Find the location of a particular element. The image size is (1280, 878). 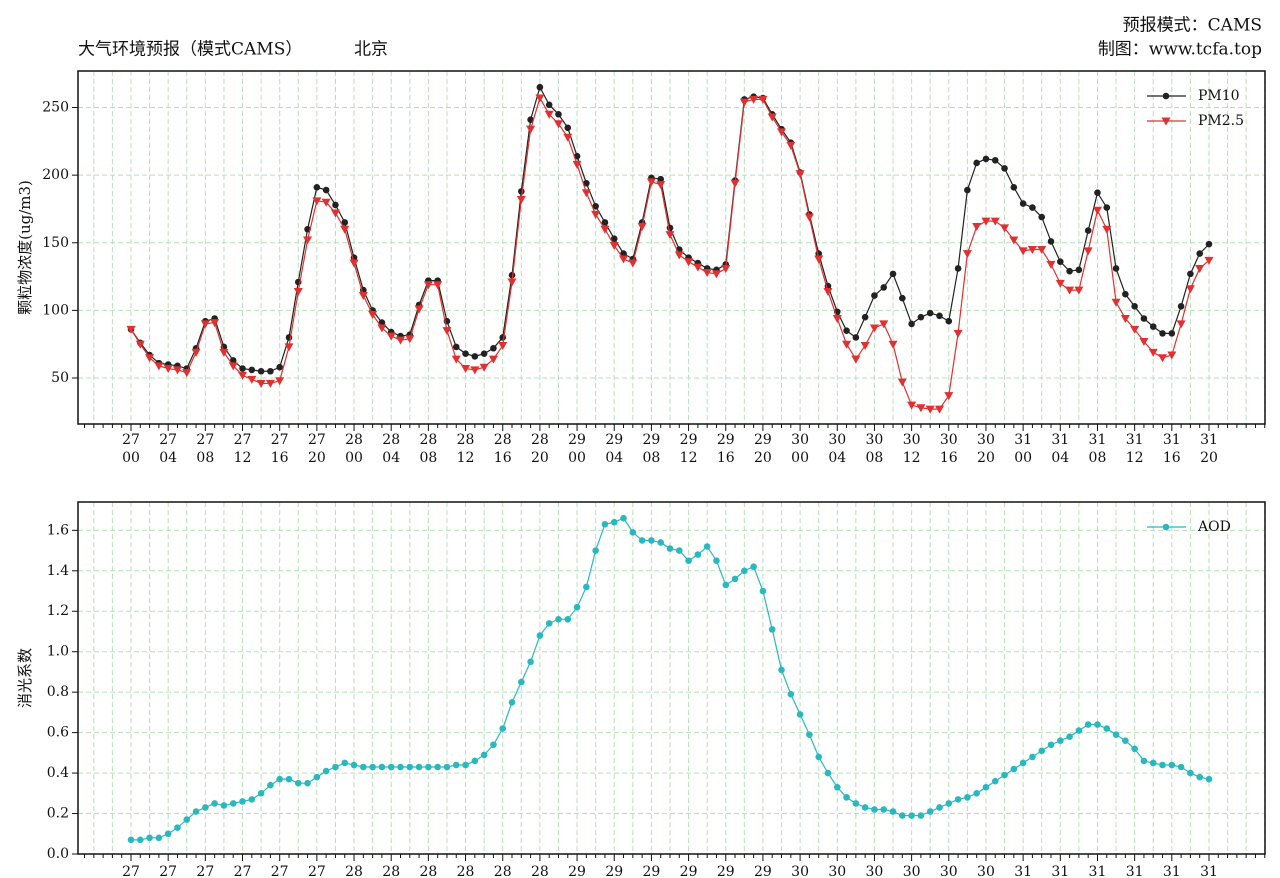

x-tick-label: 29 16 is located at coordinates (726, 449).